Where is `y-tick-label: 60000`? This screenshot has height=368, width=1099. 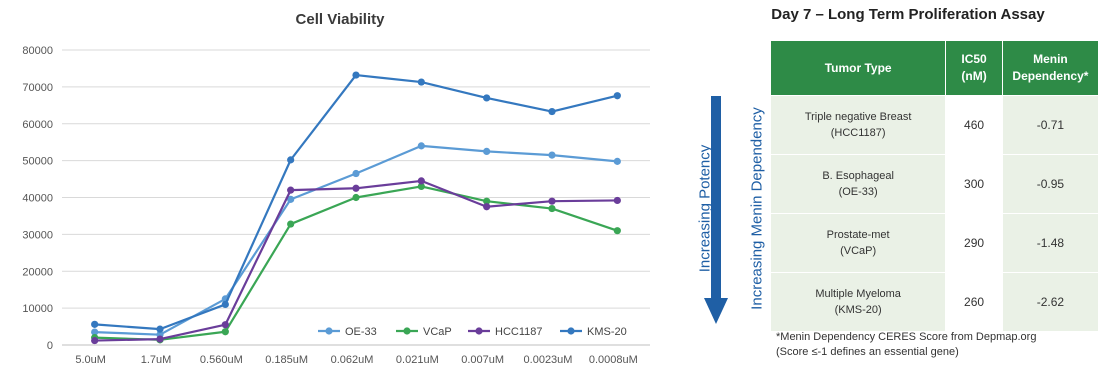
y-tick-label: 60000 is located at coordinates (37, 125).